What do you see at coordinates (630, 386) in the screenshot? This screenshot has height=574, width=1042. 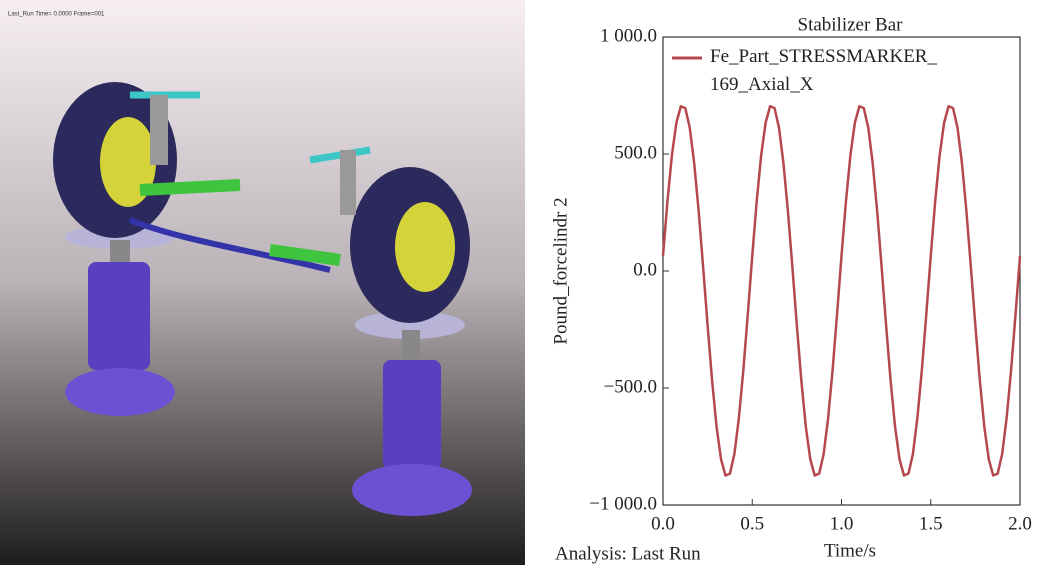 I see `y-tick-label: −500.0` at bounding box center [630, 386].